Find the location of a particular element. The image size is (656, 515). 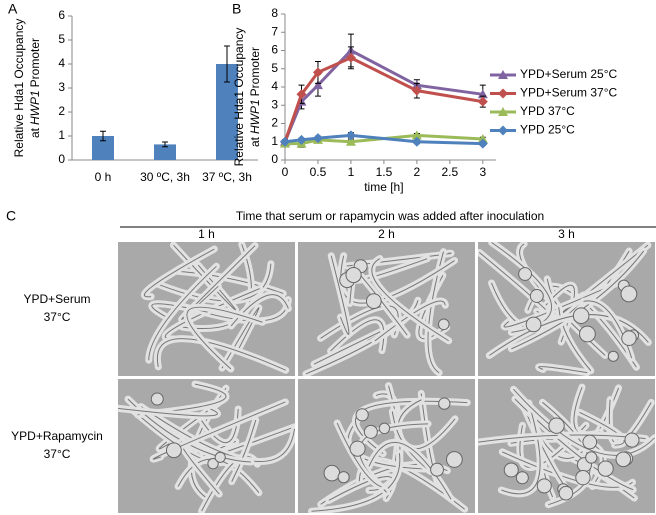

legend-label: YPD 25°C is located at coordinates (547, 130).